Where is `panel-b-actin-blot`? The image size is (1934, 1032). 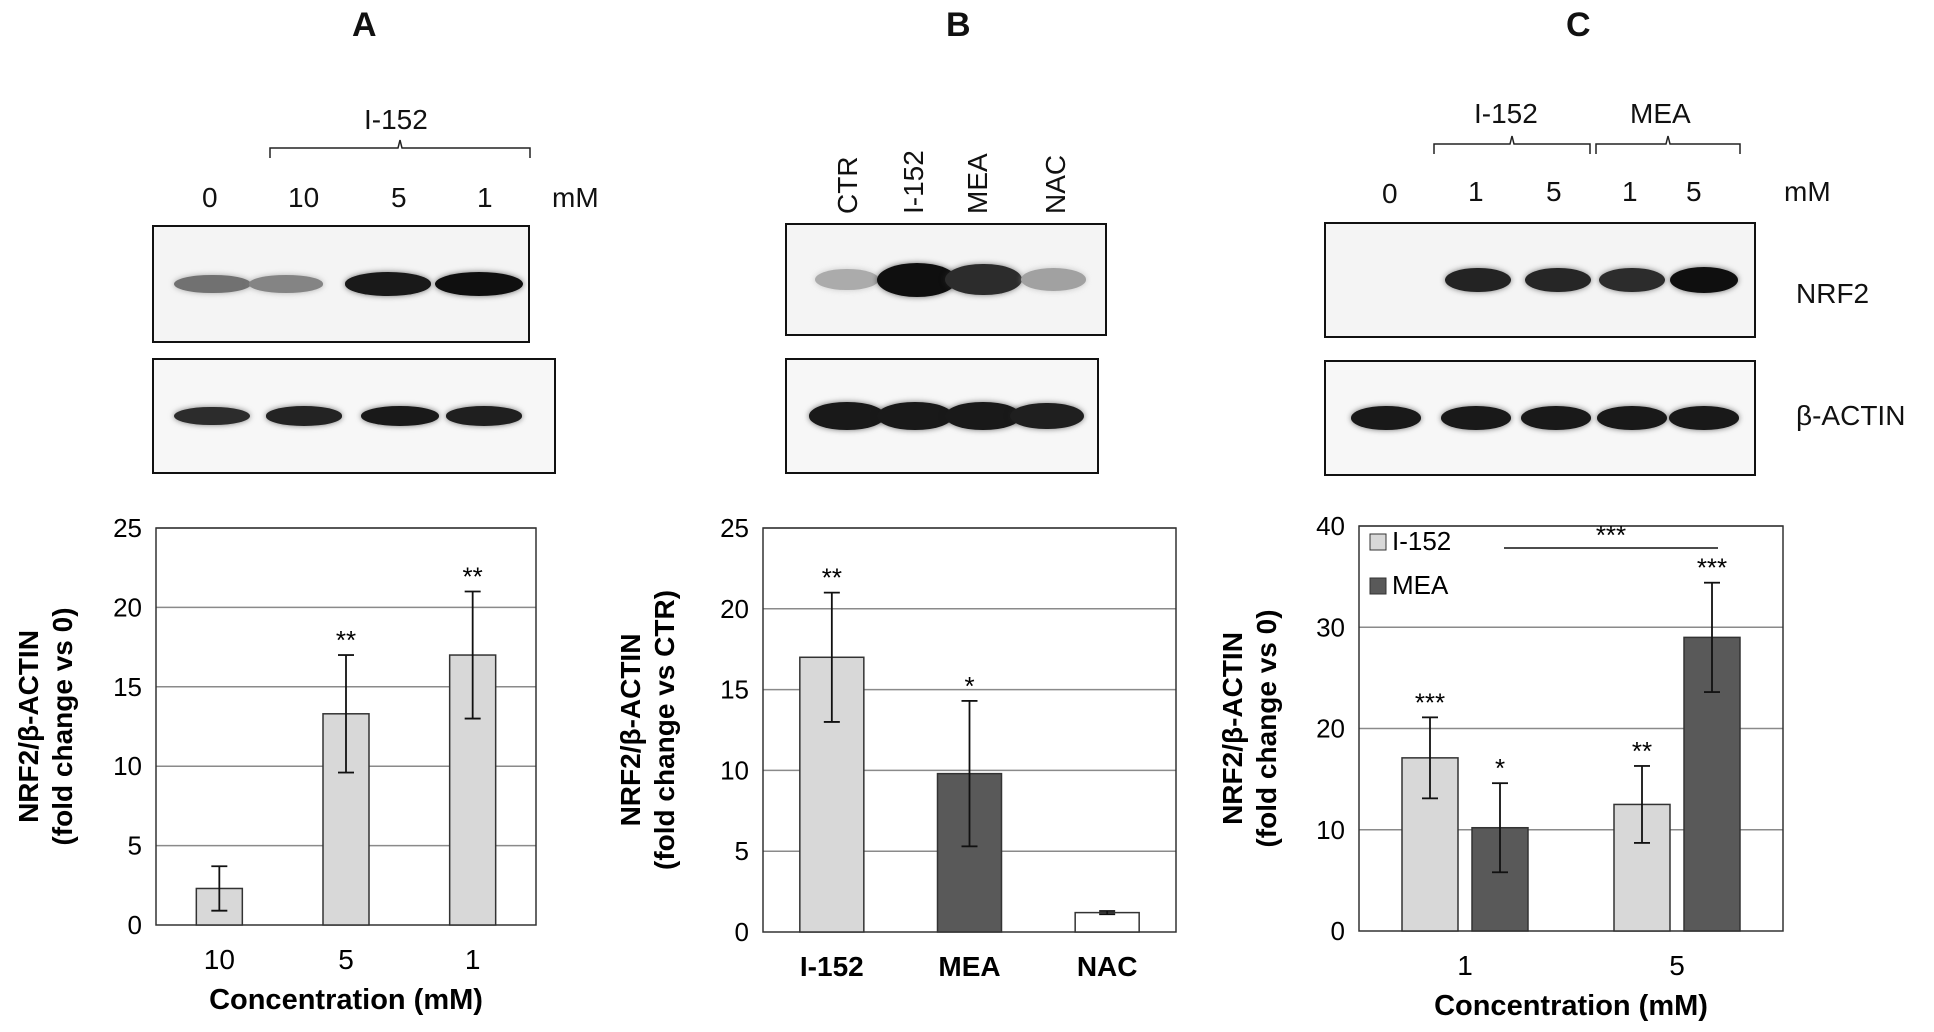 panel-b-actin-blot is located at coordinates (942, 416).